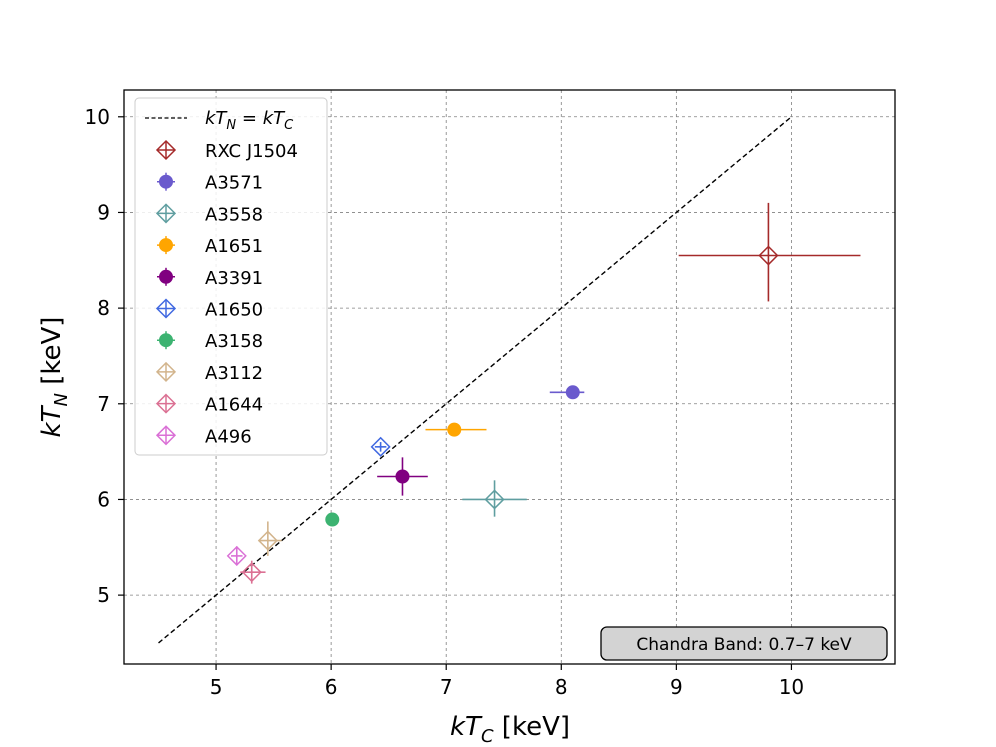 This screenshot has height=747, width=996. I want to click on point-a3558, so click(494, 498).